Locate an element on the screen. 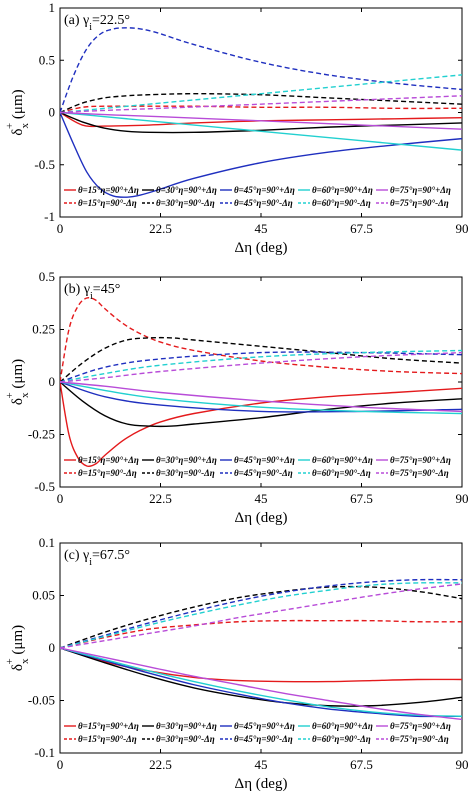  y-tick-label: 0.1 is located at coordinates (47, 542).